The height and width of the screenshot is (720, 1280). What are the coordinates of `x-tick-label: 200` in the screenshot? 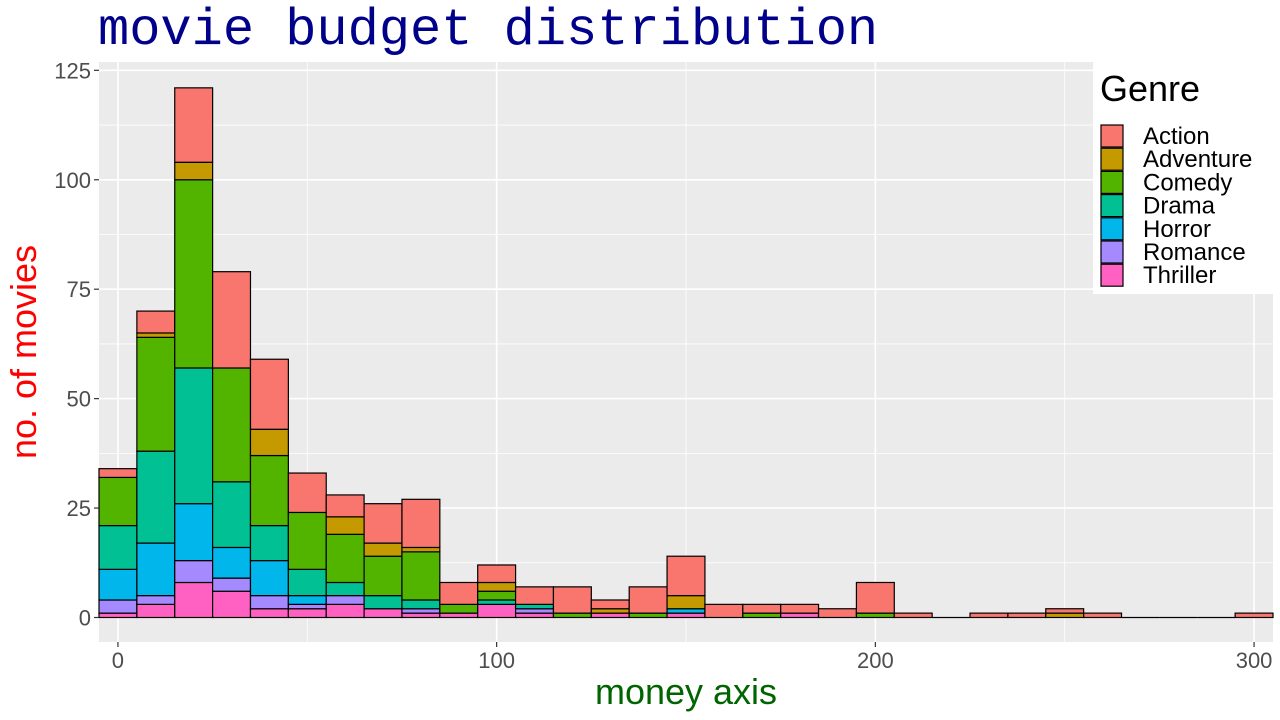 It's located at (875, 660).